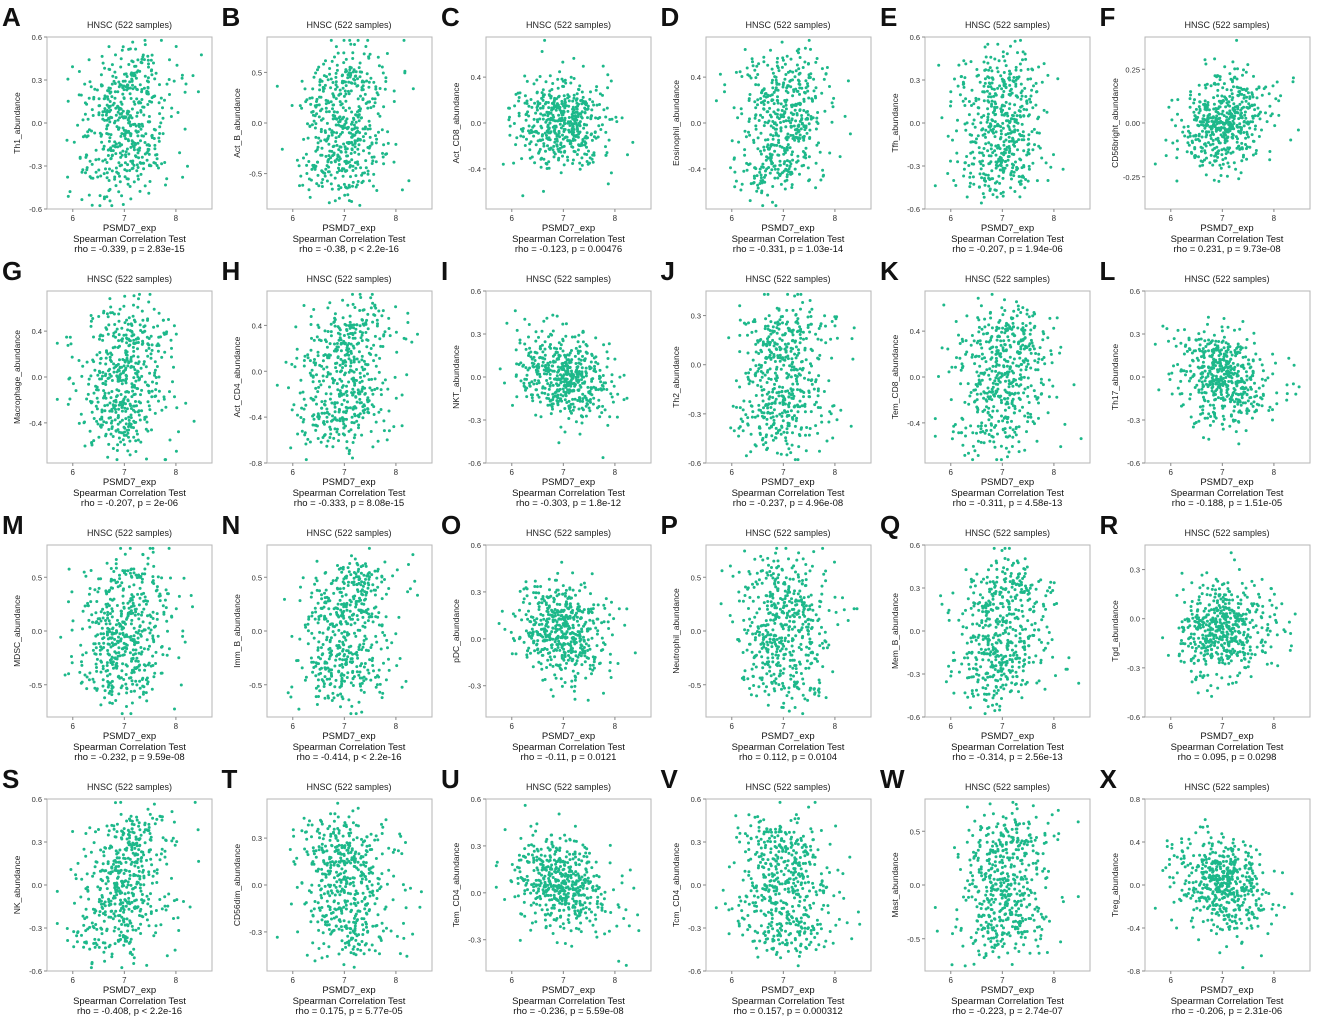  I want to click on plot-frame, so click(1007, 123).